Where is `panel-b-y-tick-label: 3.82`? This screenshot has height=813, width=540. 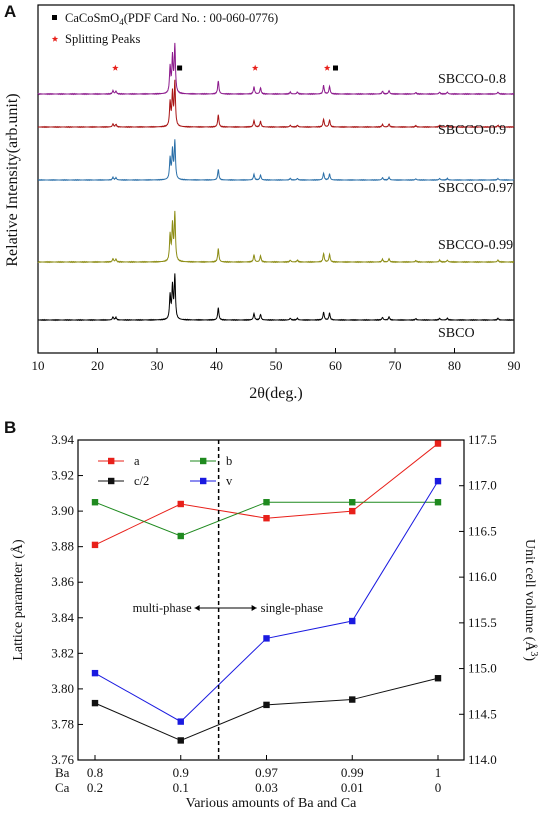
panel-b-y-tick-label: 3.82 is located at coordinates (62, 652).